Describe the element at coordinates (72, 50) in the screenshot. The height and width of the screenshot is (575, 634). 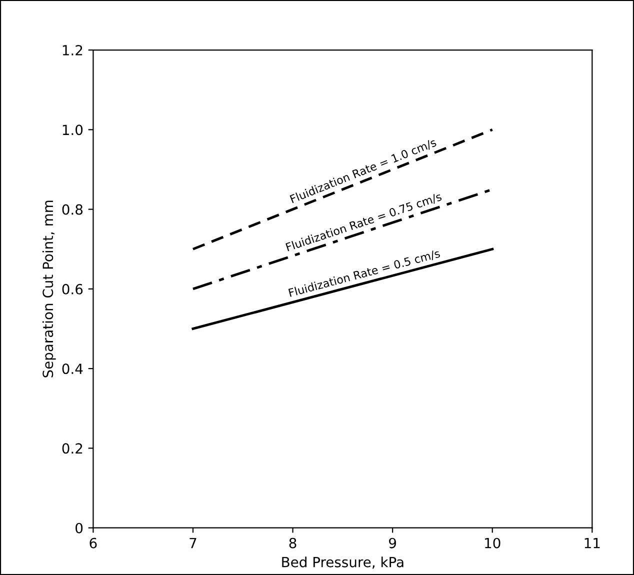
I see `y-tick-label: 1.2` at that location.